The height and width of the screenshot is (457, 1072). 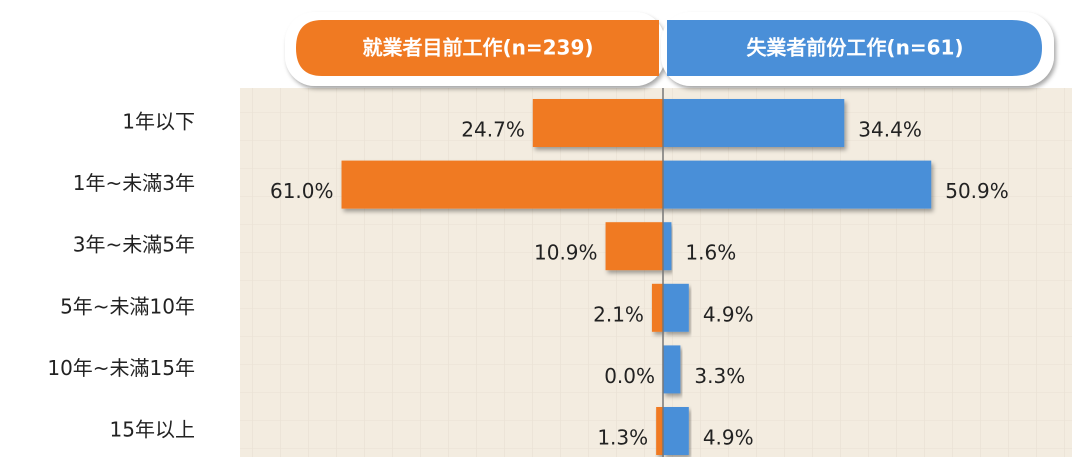 I want to click on legend-label: 就業者目前工作(n=239), so click(x=477, y=48).